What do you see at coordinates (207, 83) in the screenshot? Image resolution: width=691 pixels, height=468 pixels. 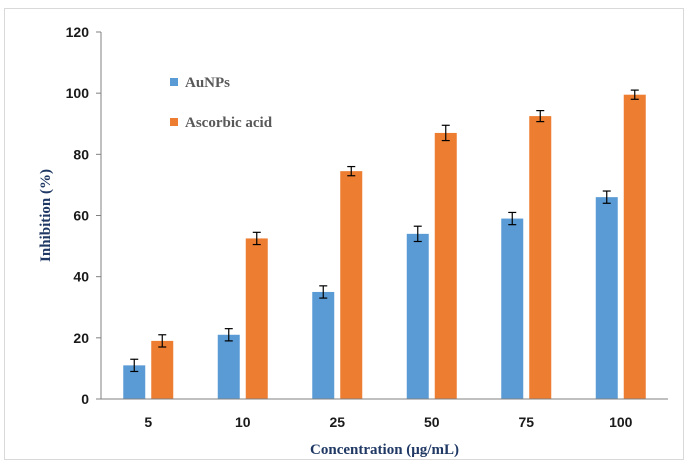 I see `legend-label: AuNPs` at bounding box center [207, 83].